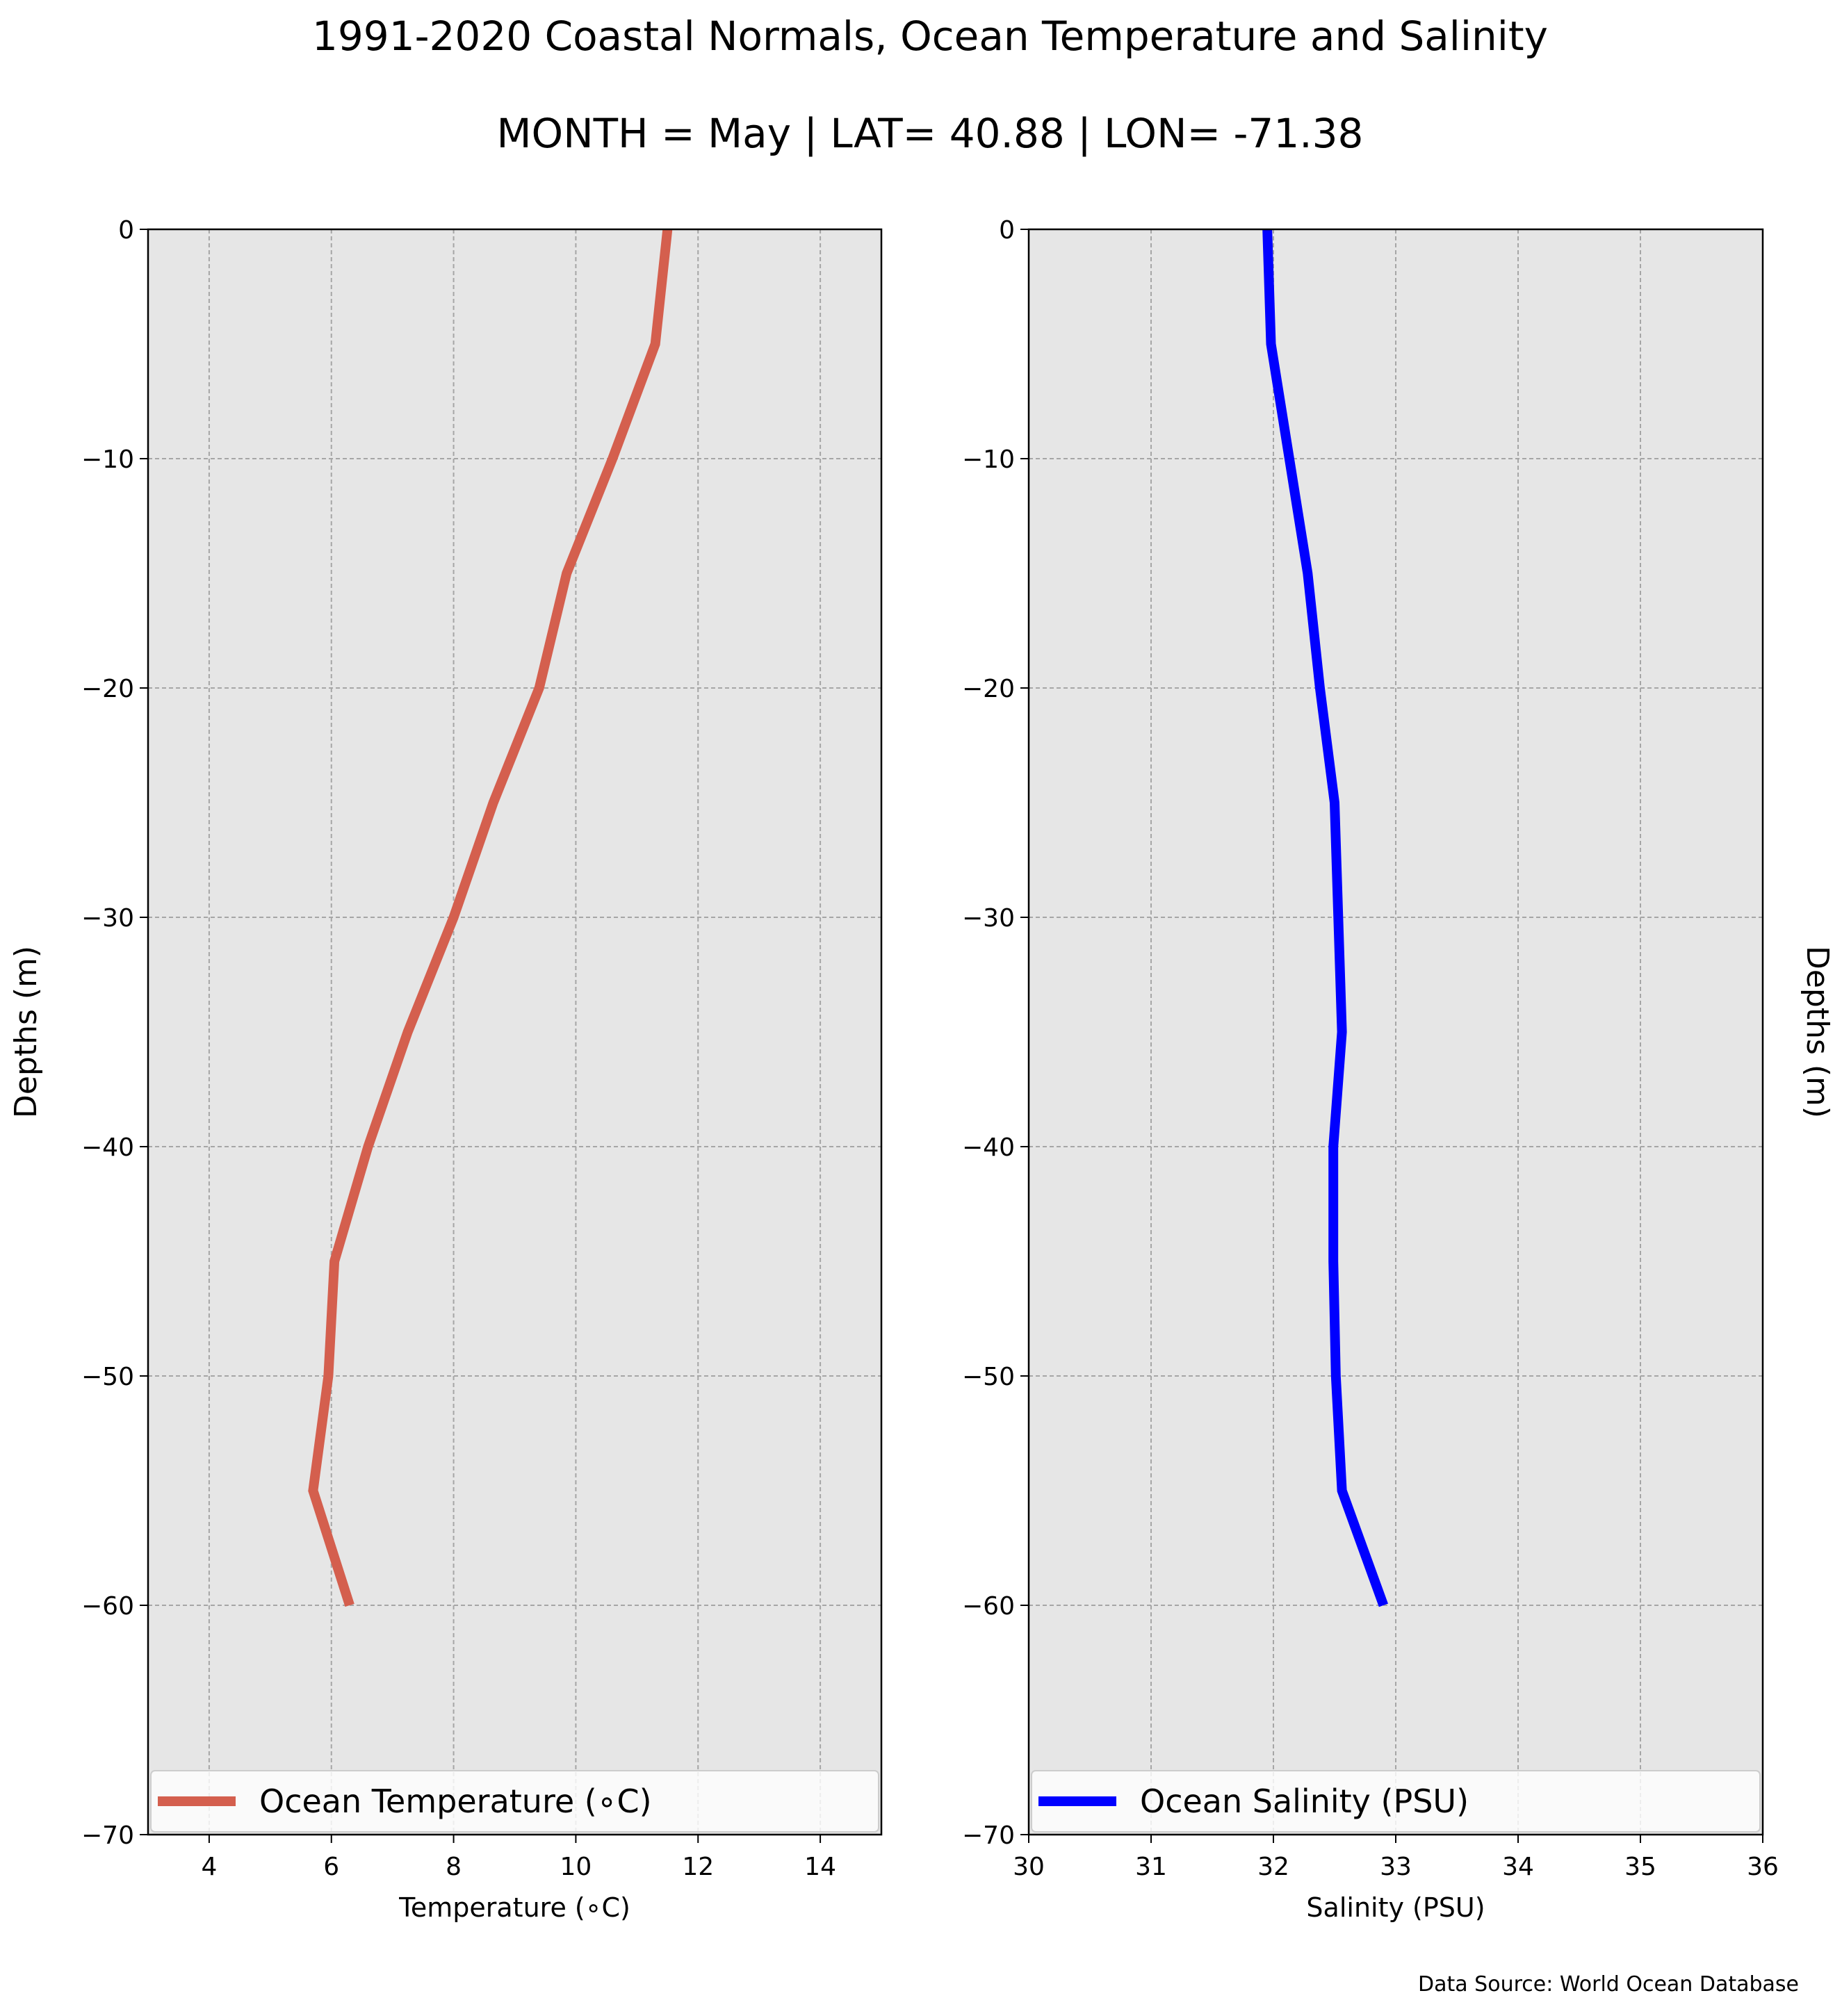  I want to click on sal-yaxis-label: Depths (m), so click(1817, 1032).